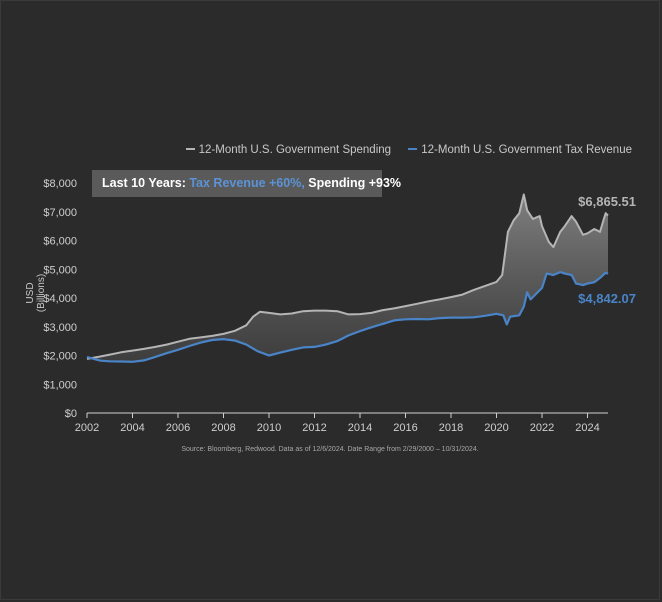  I want to click on x-tick-label: 2018, so click(451, 428).